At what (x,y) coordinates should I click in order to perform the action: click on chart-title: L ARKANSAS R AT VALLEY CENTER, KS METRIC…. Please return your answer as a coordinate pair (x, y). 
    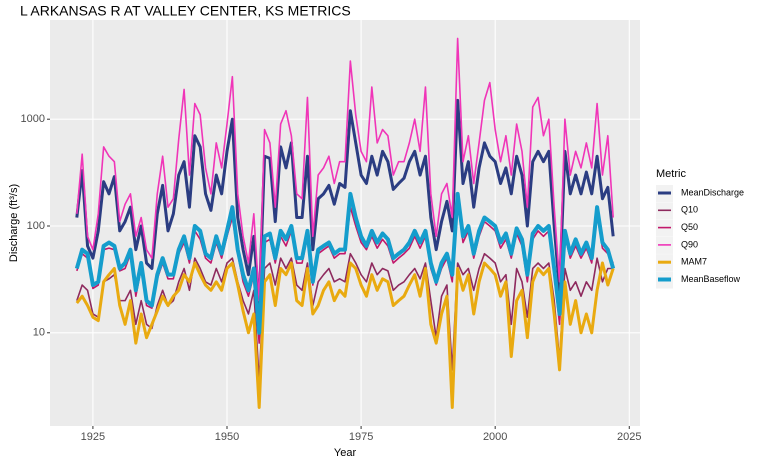
    Looking at the image, I should click on (185, 11).